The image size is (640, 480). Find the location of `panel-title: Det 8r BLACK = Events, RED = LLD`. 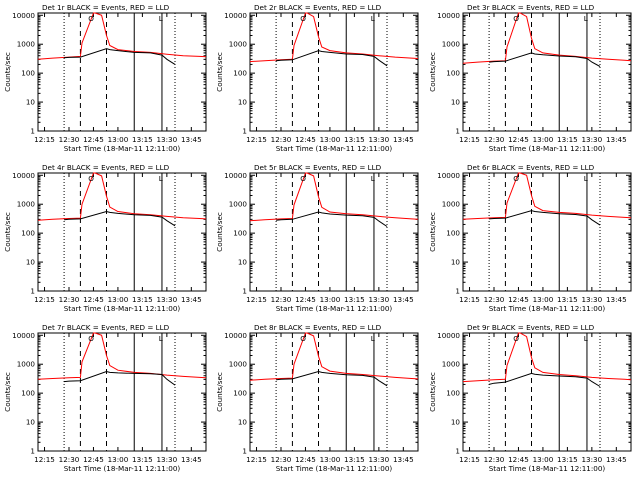

panel-title: Det 8r BLACK = Events, RED = LLD is located at coordinates (318, 327).